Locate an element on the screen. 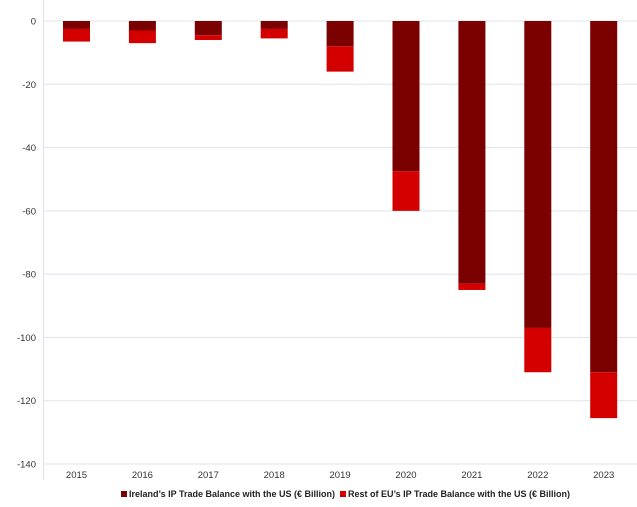 This screenshot has width=637, height=507. bar-rest-of-eu-2015 is located at coordinates (76, 35).